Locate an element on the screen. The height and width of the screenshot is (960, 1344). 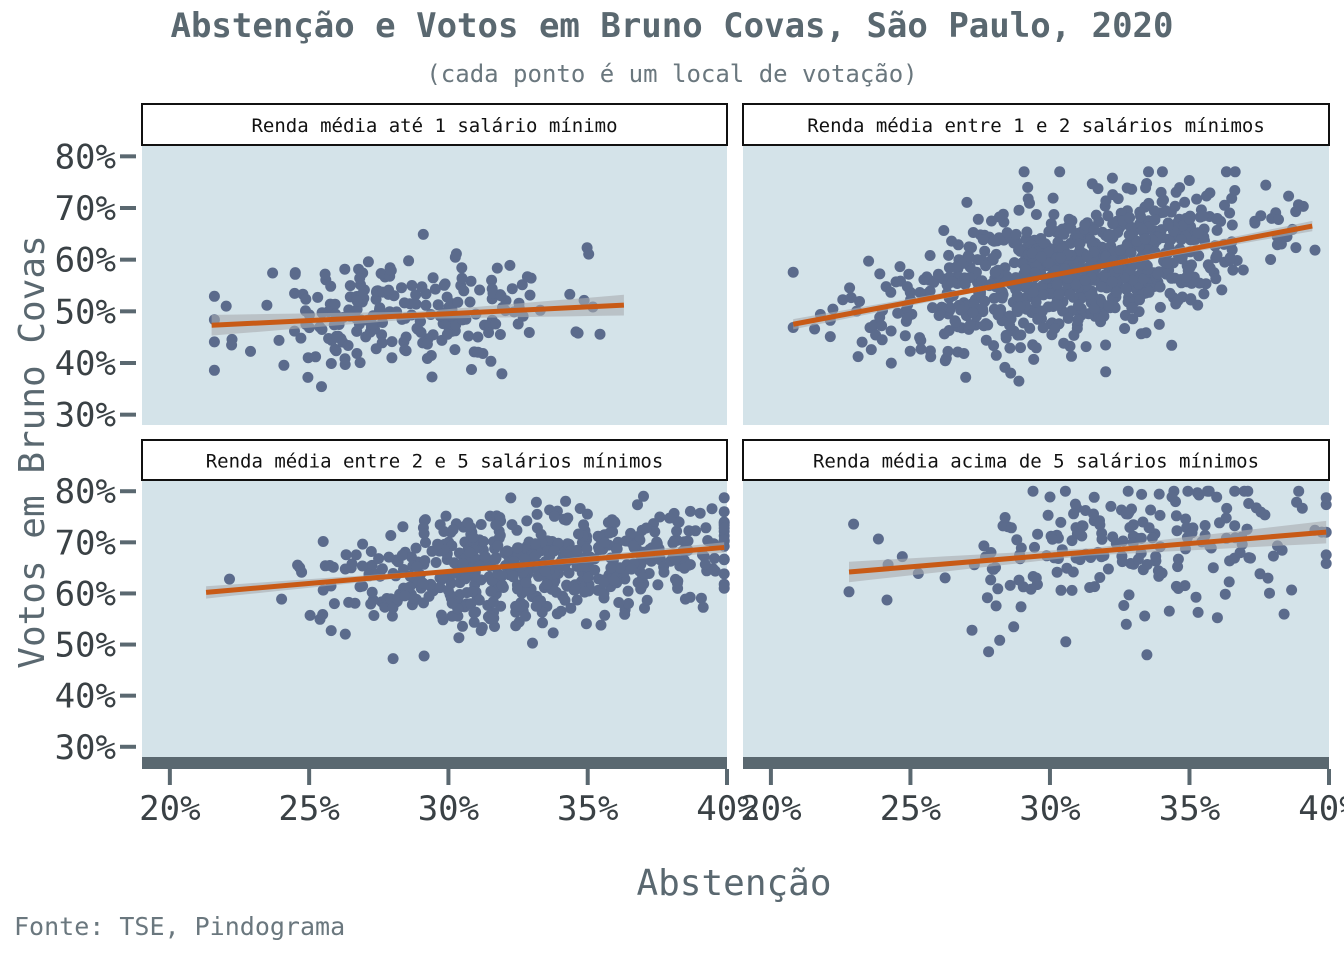
facet-strip-label: Renda média entre 1 e 2 salários mínimos is located at coordinates (1036, 126).